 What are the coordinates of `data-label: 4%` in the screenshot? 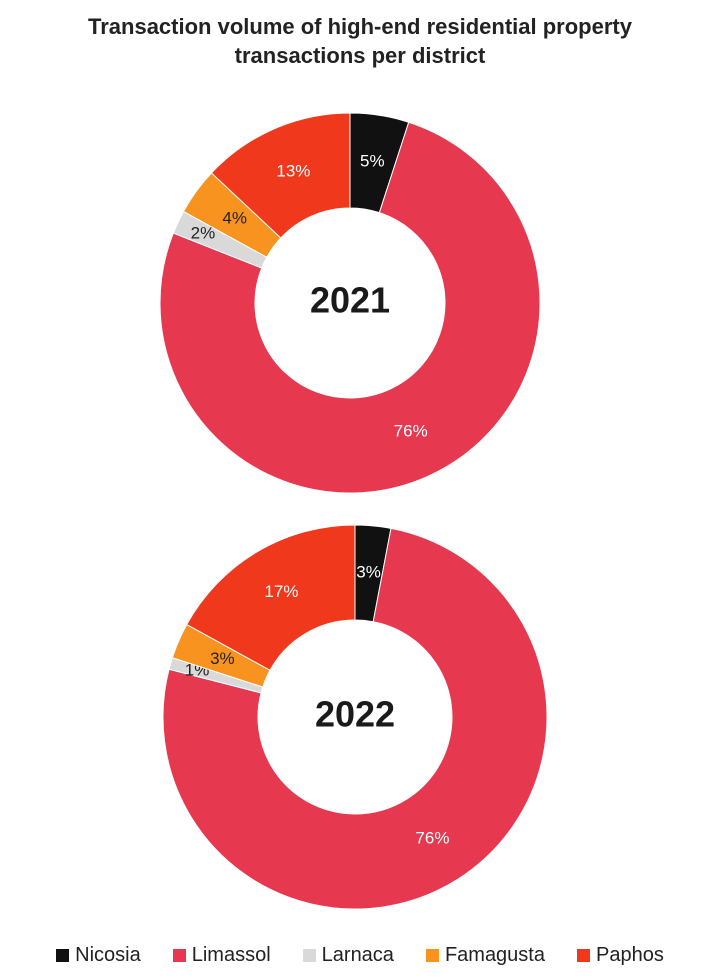 It's located at (234, 218).